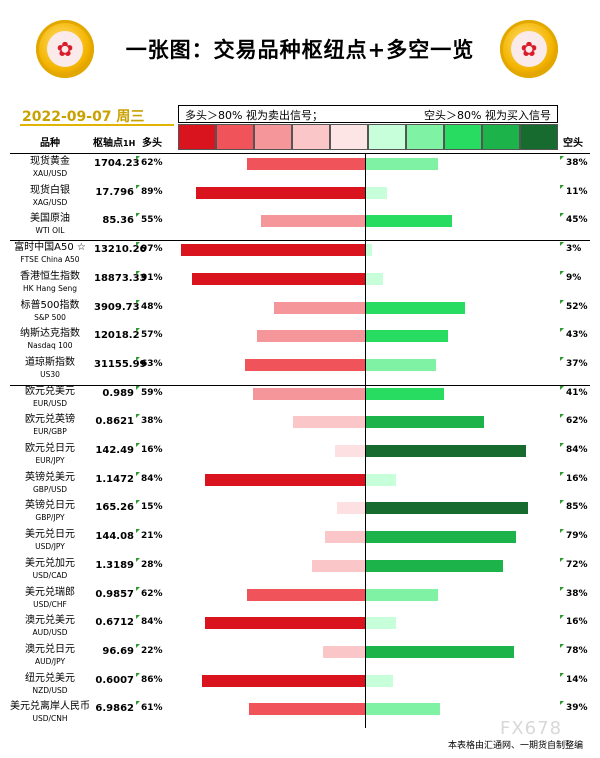  What do you see at coordinates (50, 448) in the screenshot?
I see `instrument-name: 欧元兑日元` at bounding box center [50, 448].